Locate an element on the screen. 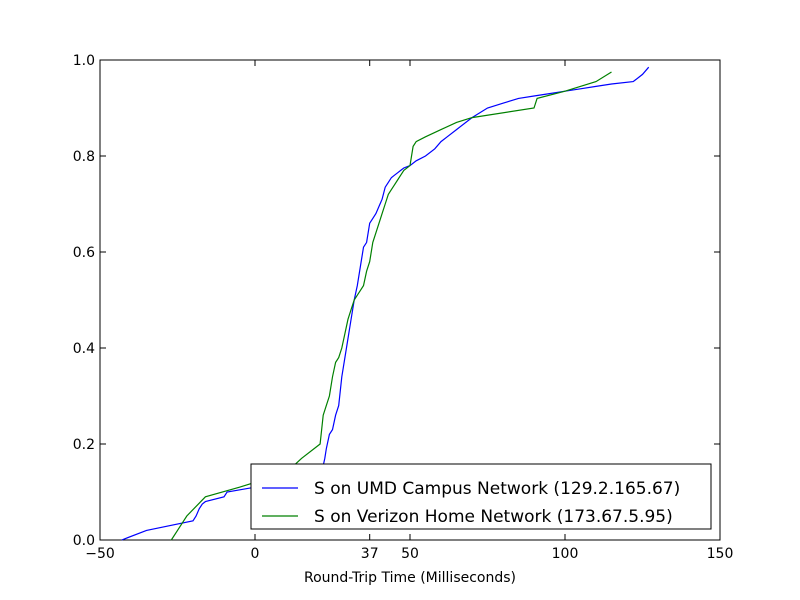  x-tick-label: 50 is located at coordinates (410, 554).